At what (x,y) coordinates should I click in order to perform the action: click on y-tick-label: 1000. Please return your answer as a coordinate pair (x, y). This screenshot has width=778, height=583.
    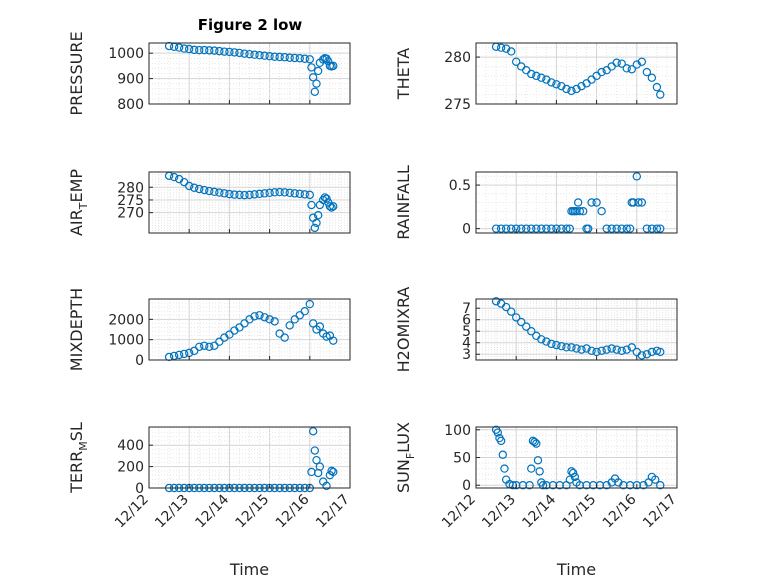
    Looking at the image, I should click on (126, 54).